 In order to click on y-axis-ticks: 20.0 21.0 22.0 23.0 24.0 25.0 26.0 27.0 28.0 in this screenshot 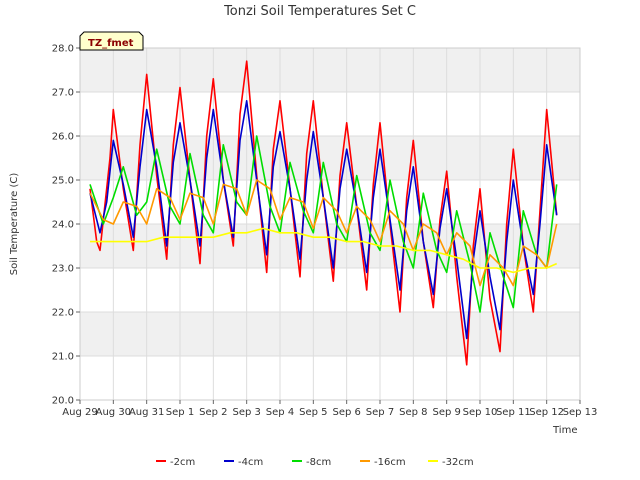, I will do `click(66, 225)`.